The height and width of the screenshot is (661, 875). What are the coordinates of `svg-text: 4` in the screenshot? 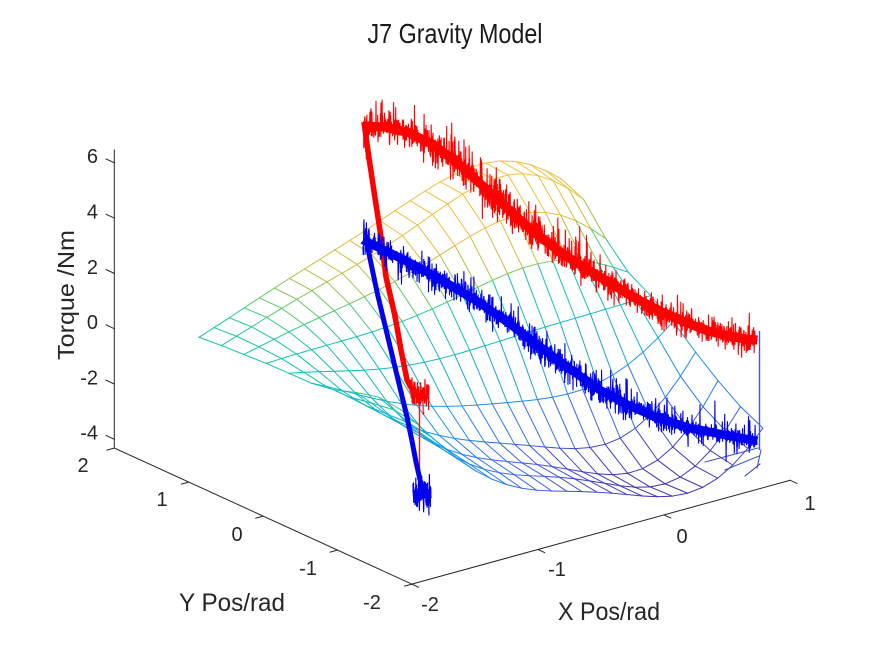 It's located at (92, 213).